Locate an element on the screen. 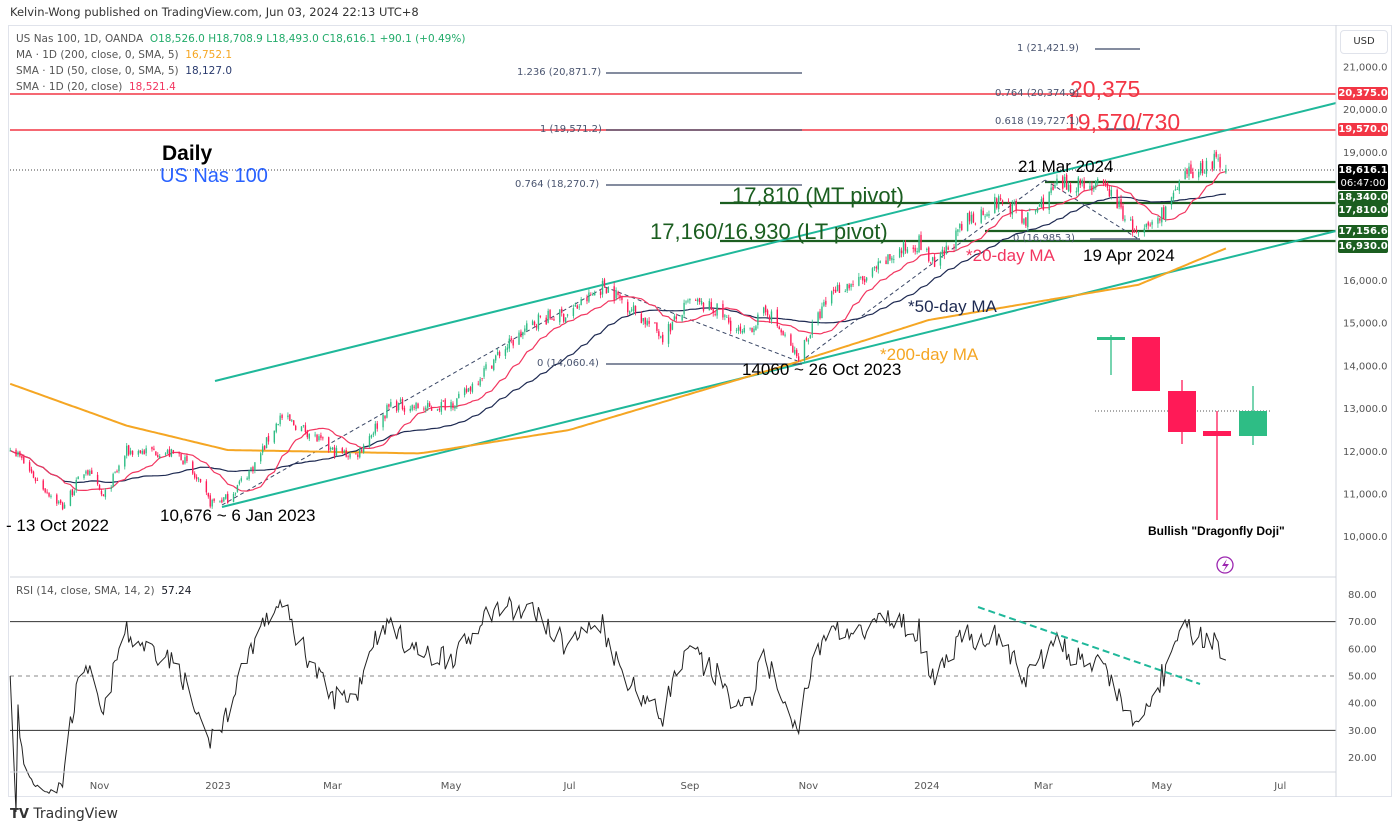 The height and width of the screenshot is (831, 1400). price-axis-tick: 15,000.0 is located at coordinates (1365, 324).